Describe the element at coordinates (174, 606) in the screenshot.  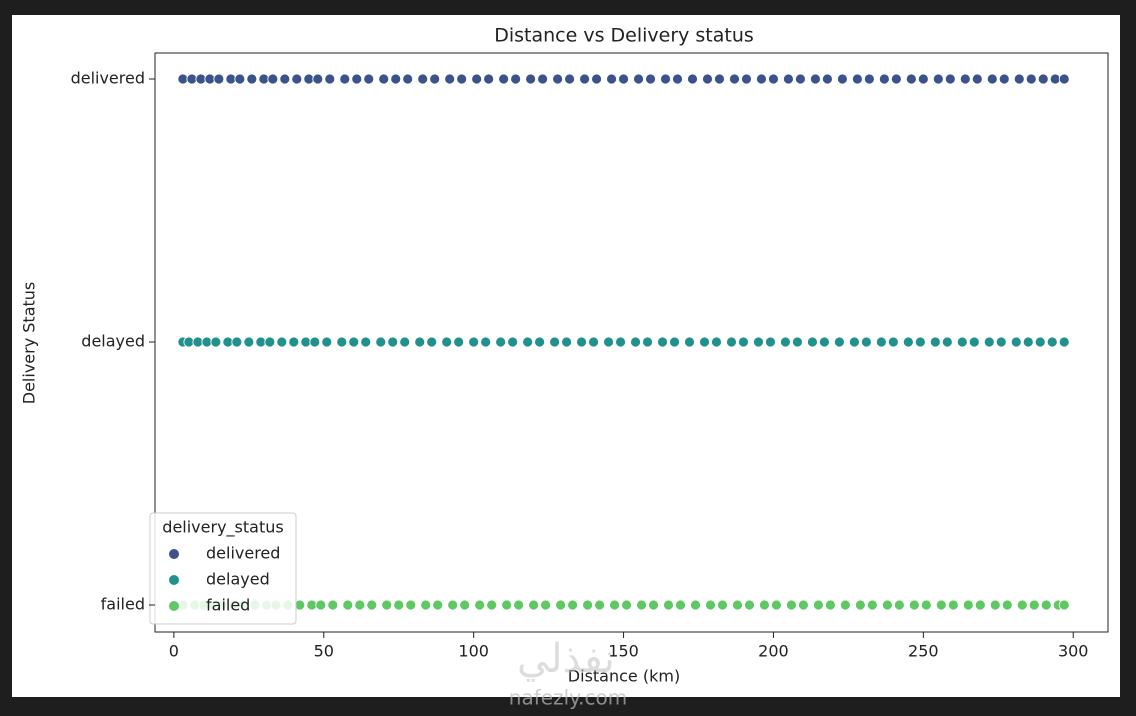
I see `legend-marker` at that location.